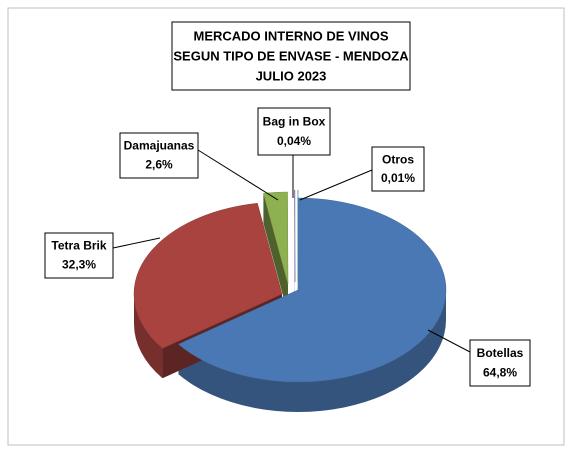 Image resolution: width=573 pixels, height=454 pixels. I want to click on category-label: Damajuanas, so click(159, 146).